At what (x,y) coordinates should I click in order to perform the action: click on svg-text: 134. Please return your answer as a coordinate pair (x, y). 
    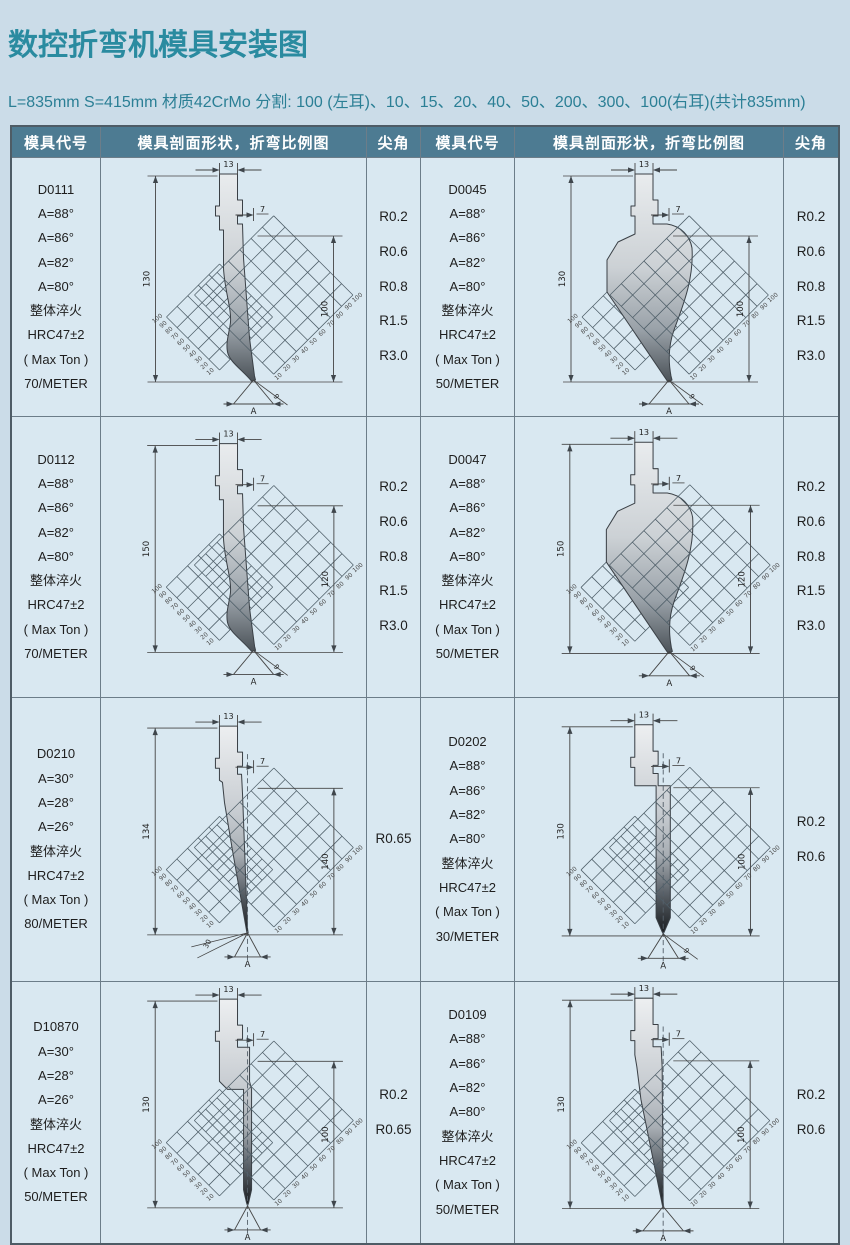
    Looking at the image, I should click on (147, 831).